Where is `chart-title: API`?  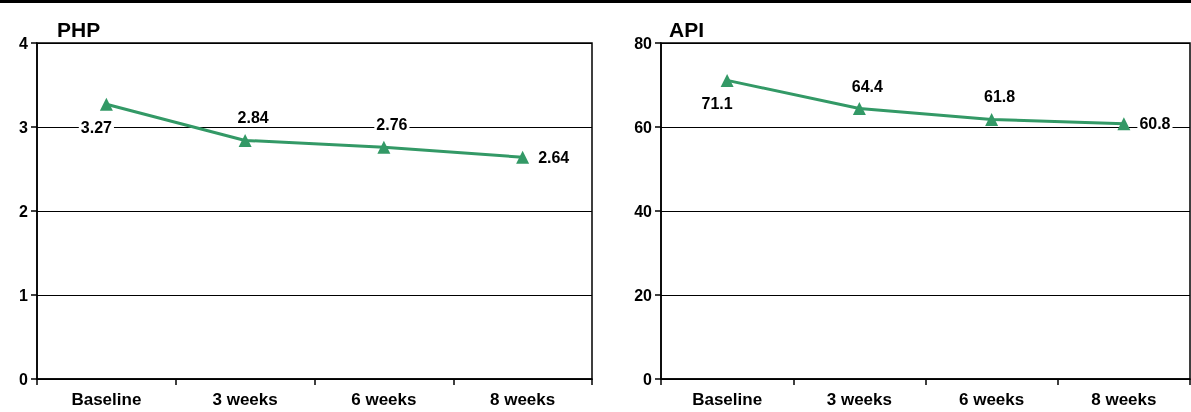 chart-title: API is located at coordinates (687, 29).